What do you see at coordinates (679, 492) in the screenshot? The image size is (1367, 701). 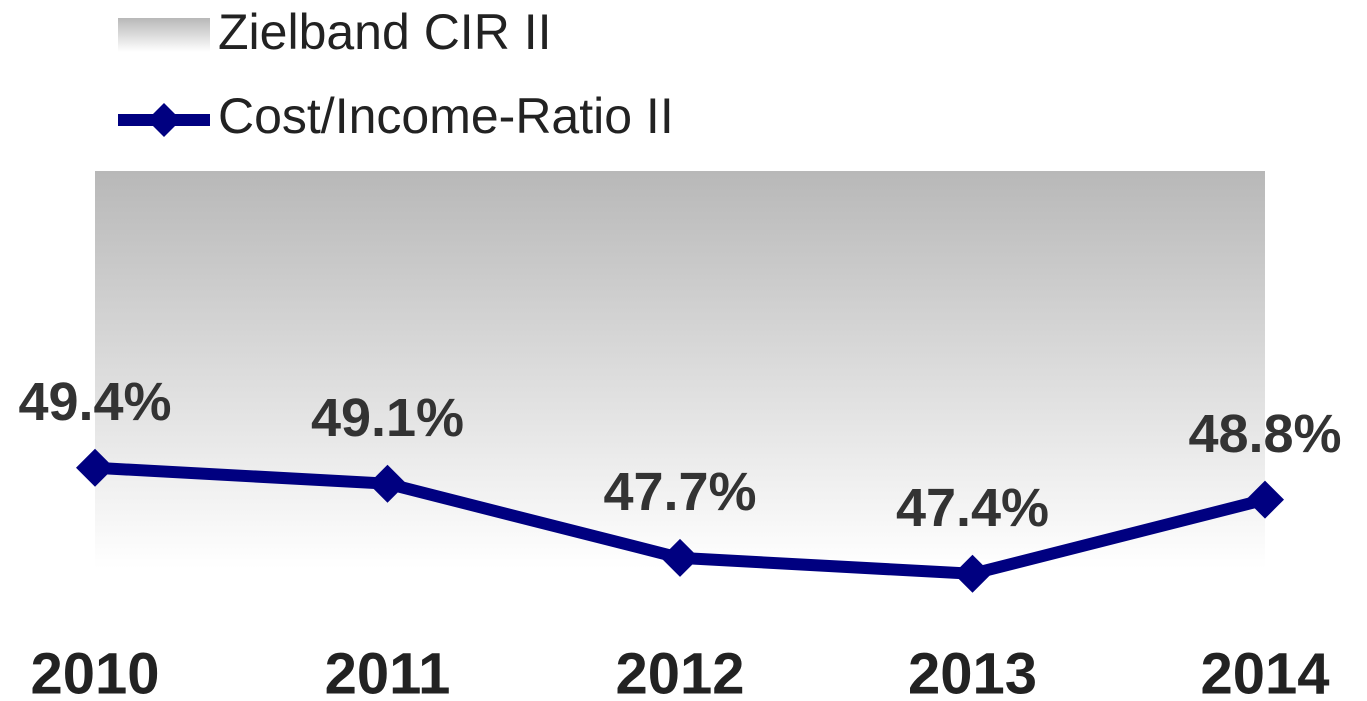 I see `data-label: 47.7%` at bounding box center [679, 492].